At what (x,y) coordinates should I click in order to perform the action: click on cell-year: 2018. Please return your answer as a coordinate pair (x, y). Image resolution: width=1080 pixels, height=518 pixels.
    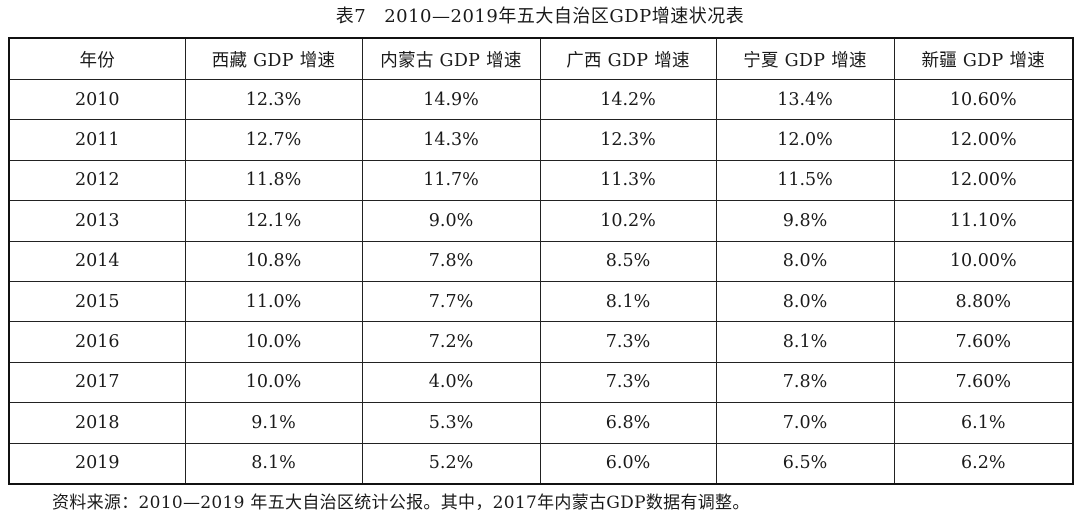
    Looking at the image, I should click on (97, 423).